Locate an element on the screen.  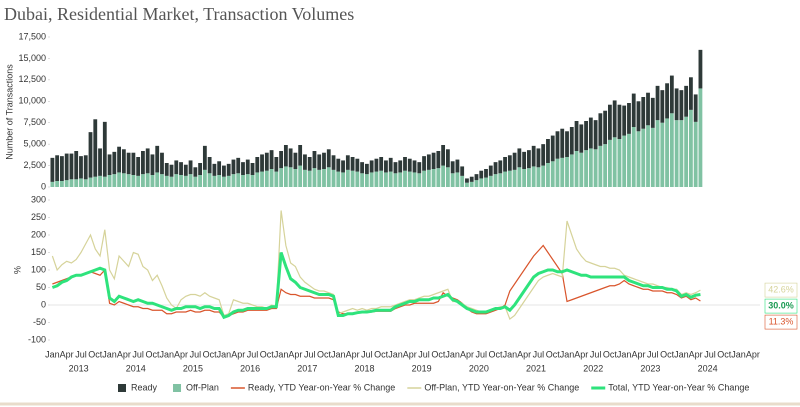
y-tick-label: 250 is located at coordinates (38, 217).